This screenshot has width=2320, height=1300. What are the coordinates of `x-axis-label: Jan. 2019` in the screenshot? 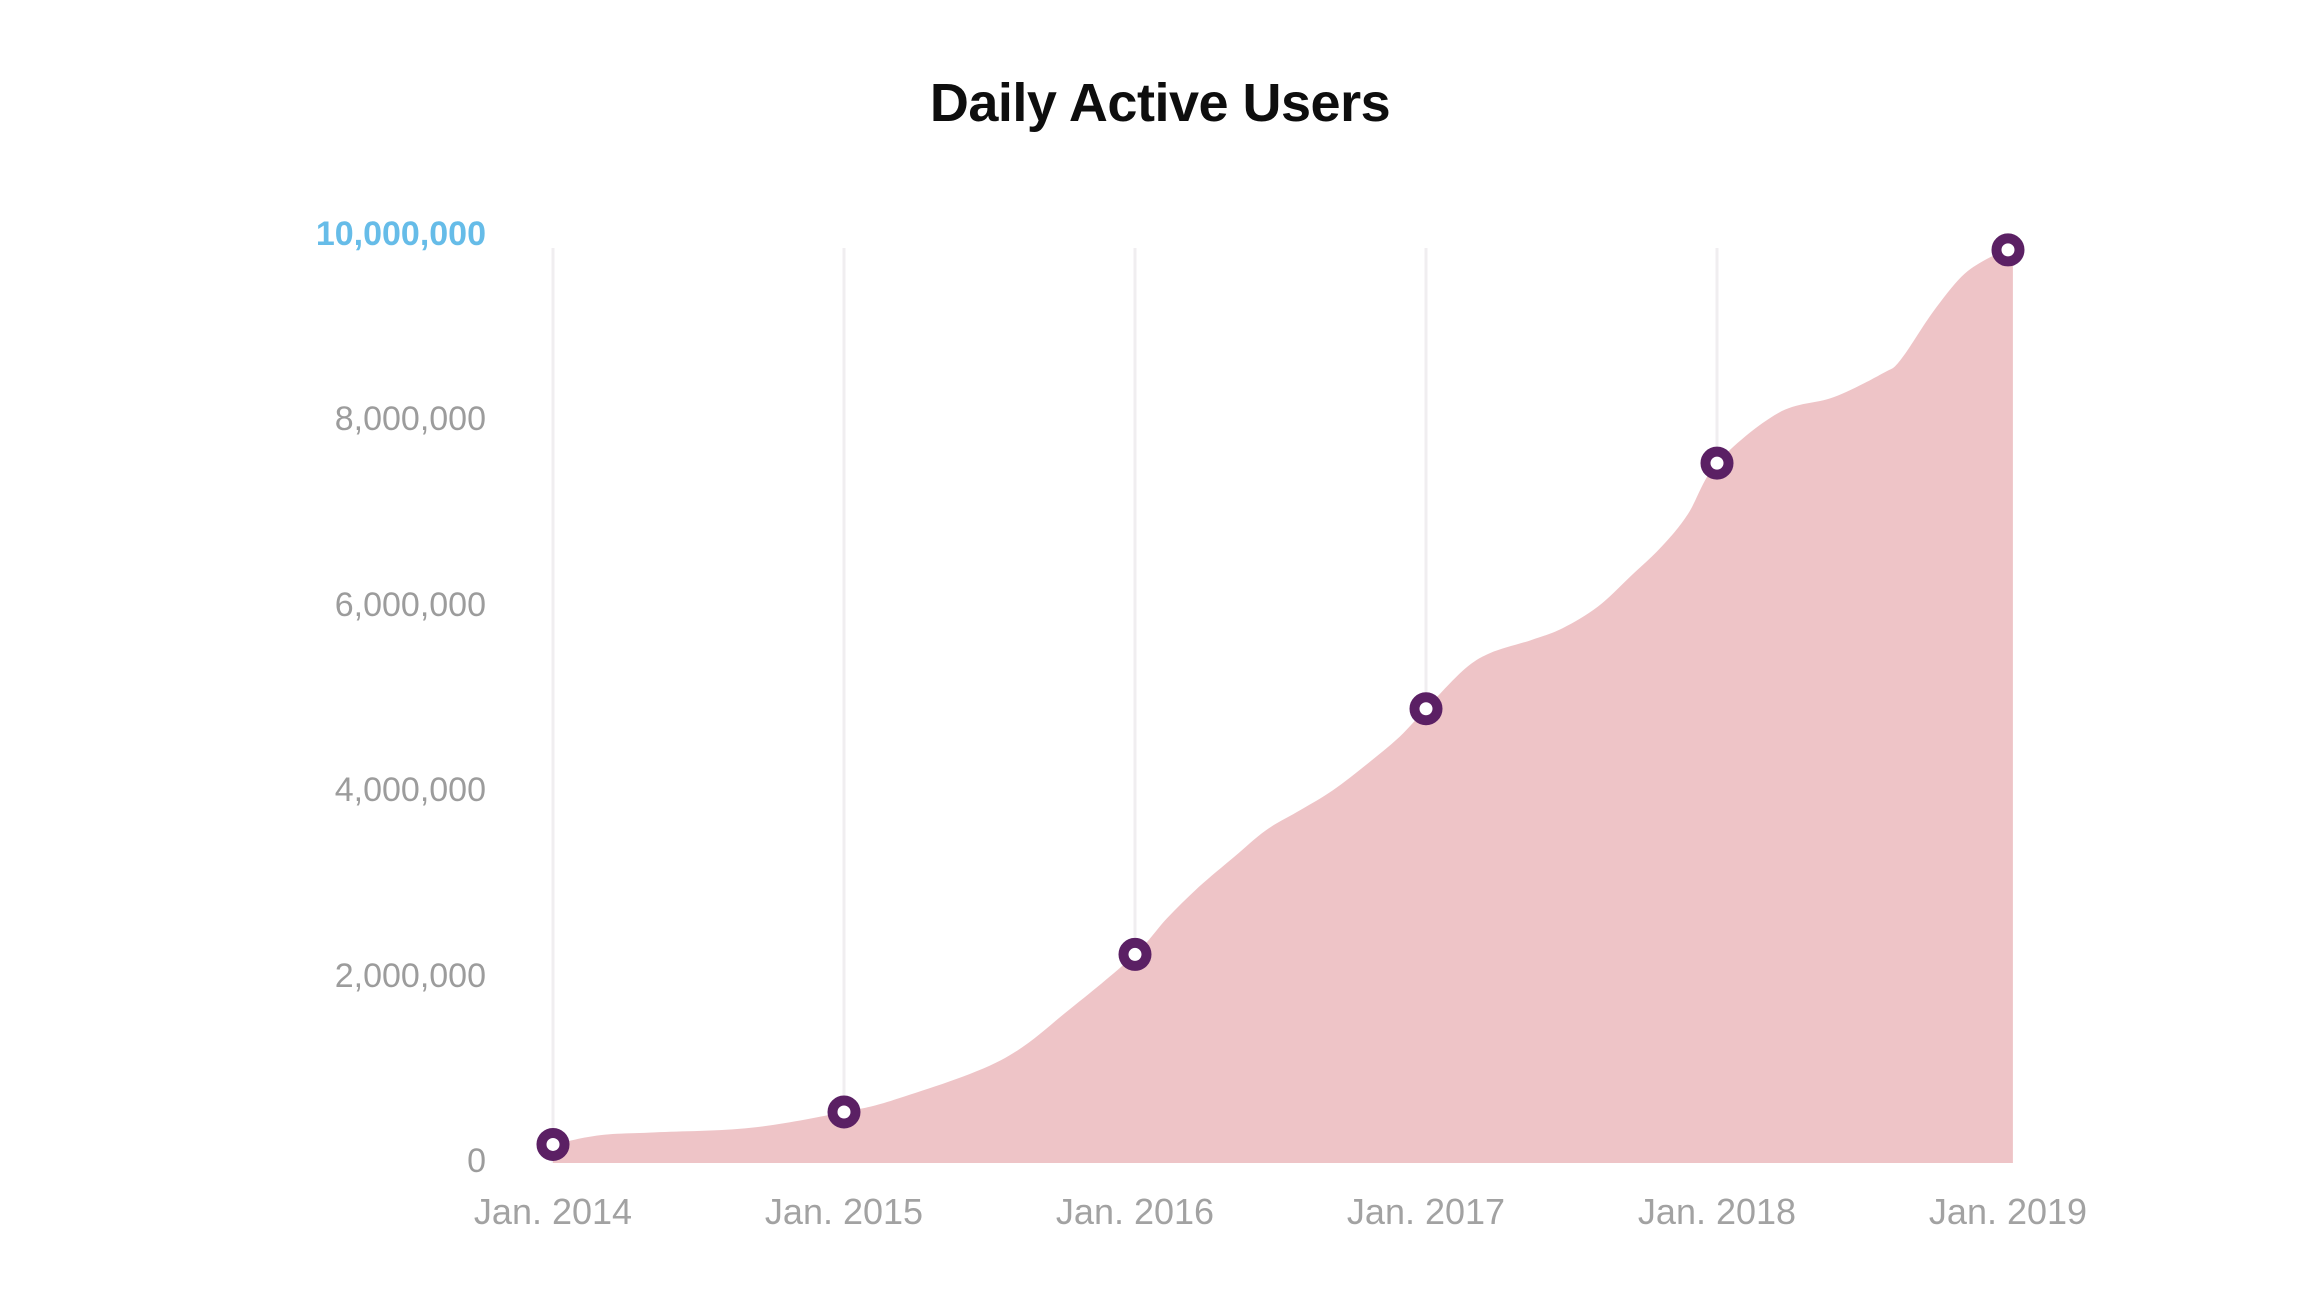 It's located at (2008, 1211).